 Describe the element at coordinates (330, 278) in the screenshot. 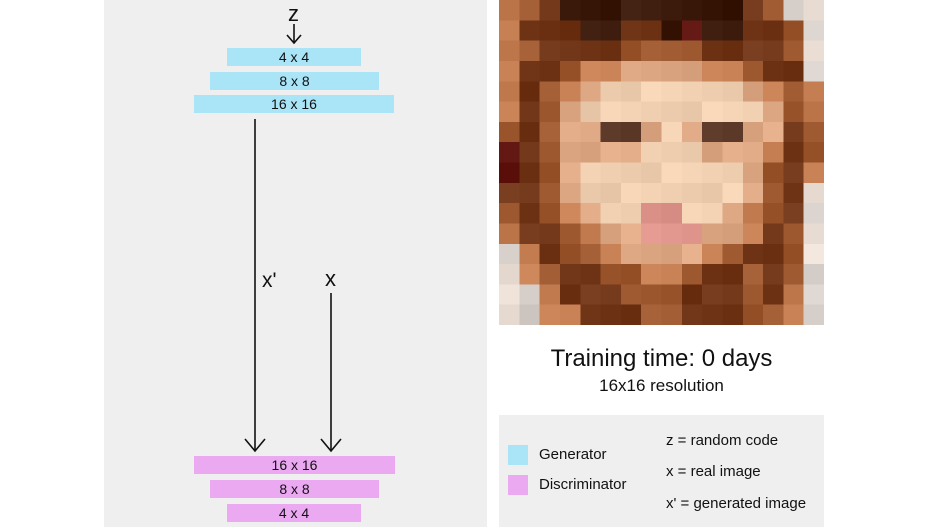

I see `real-image-label: x` at that location.